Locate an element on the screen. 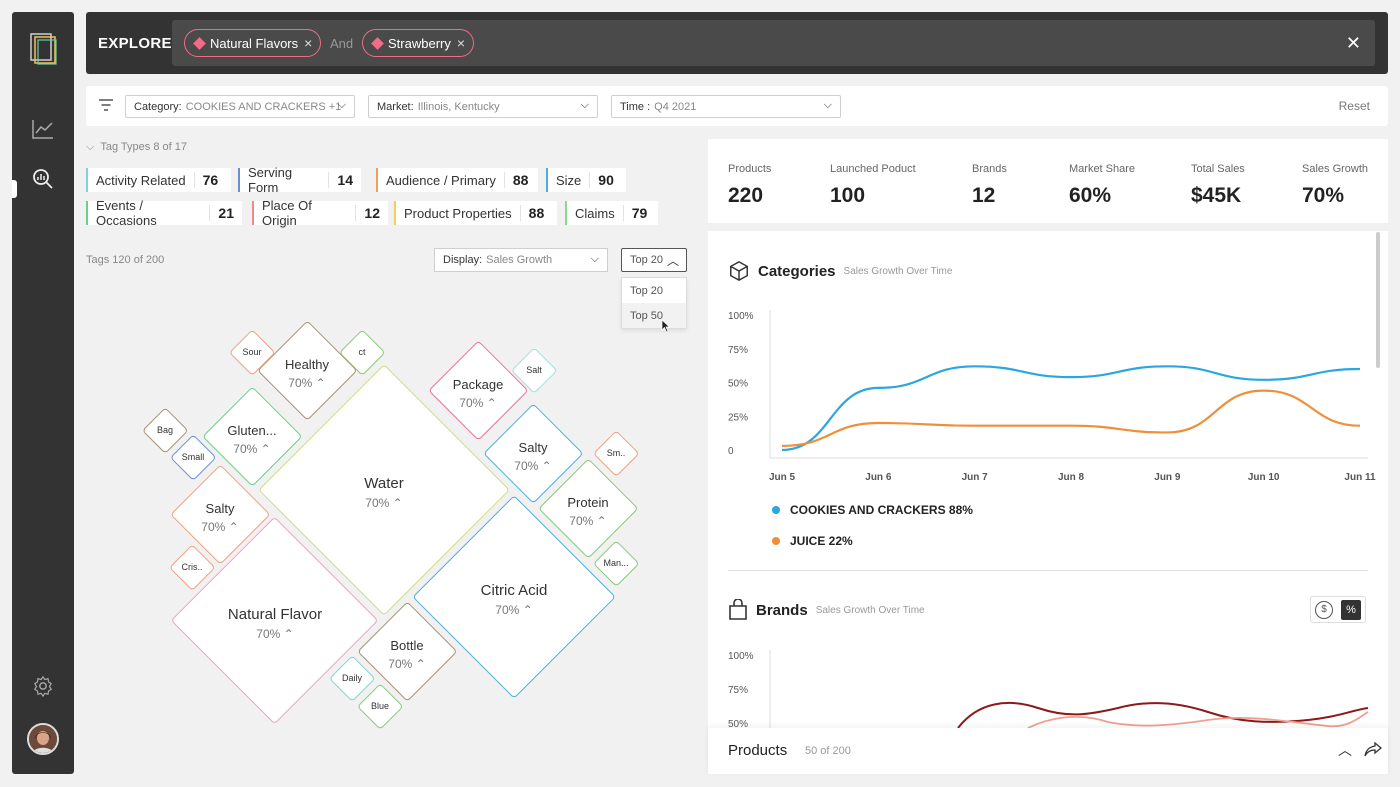 Image resolution: width=1400 pixels, height=787 pixels. tag-type-count: 79 is located at coordinates (639, 213).